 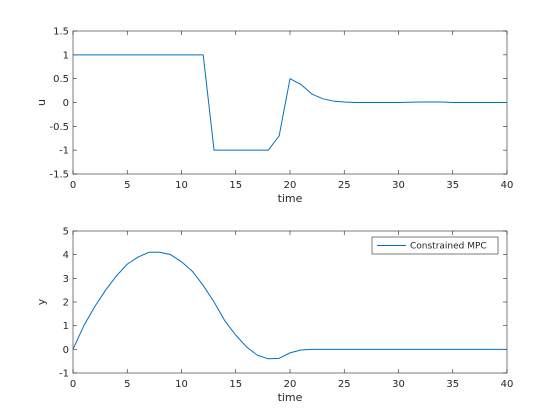 What do you see at coordinates (66, 279) in the screenshot?
I see `bottom-y-tick-label: 3` at bounding box center [66, 279].